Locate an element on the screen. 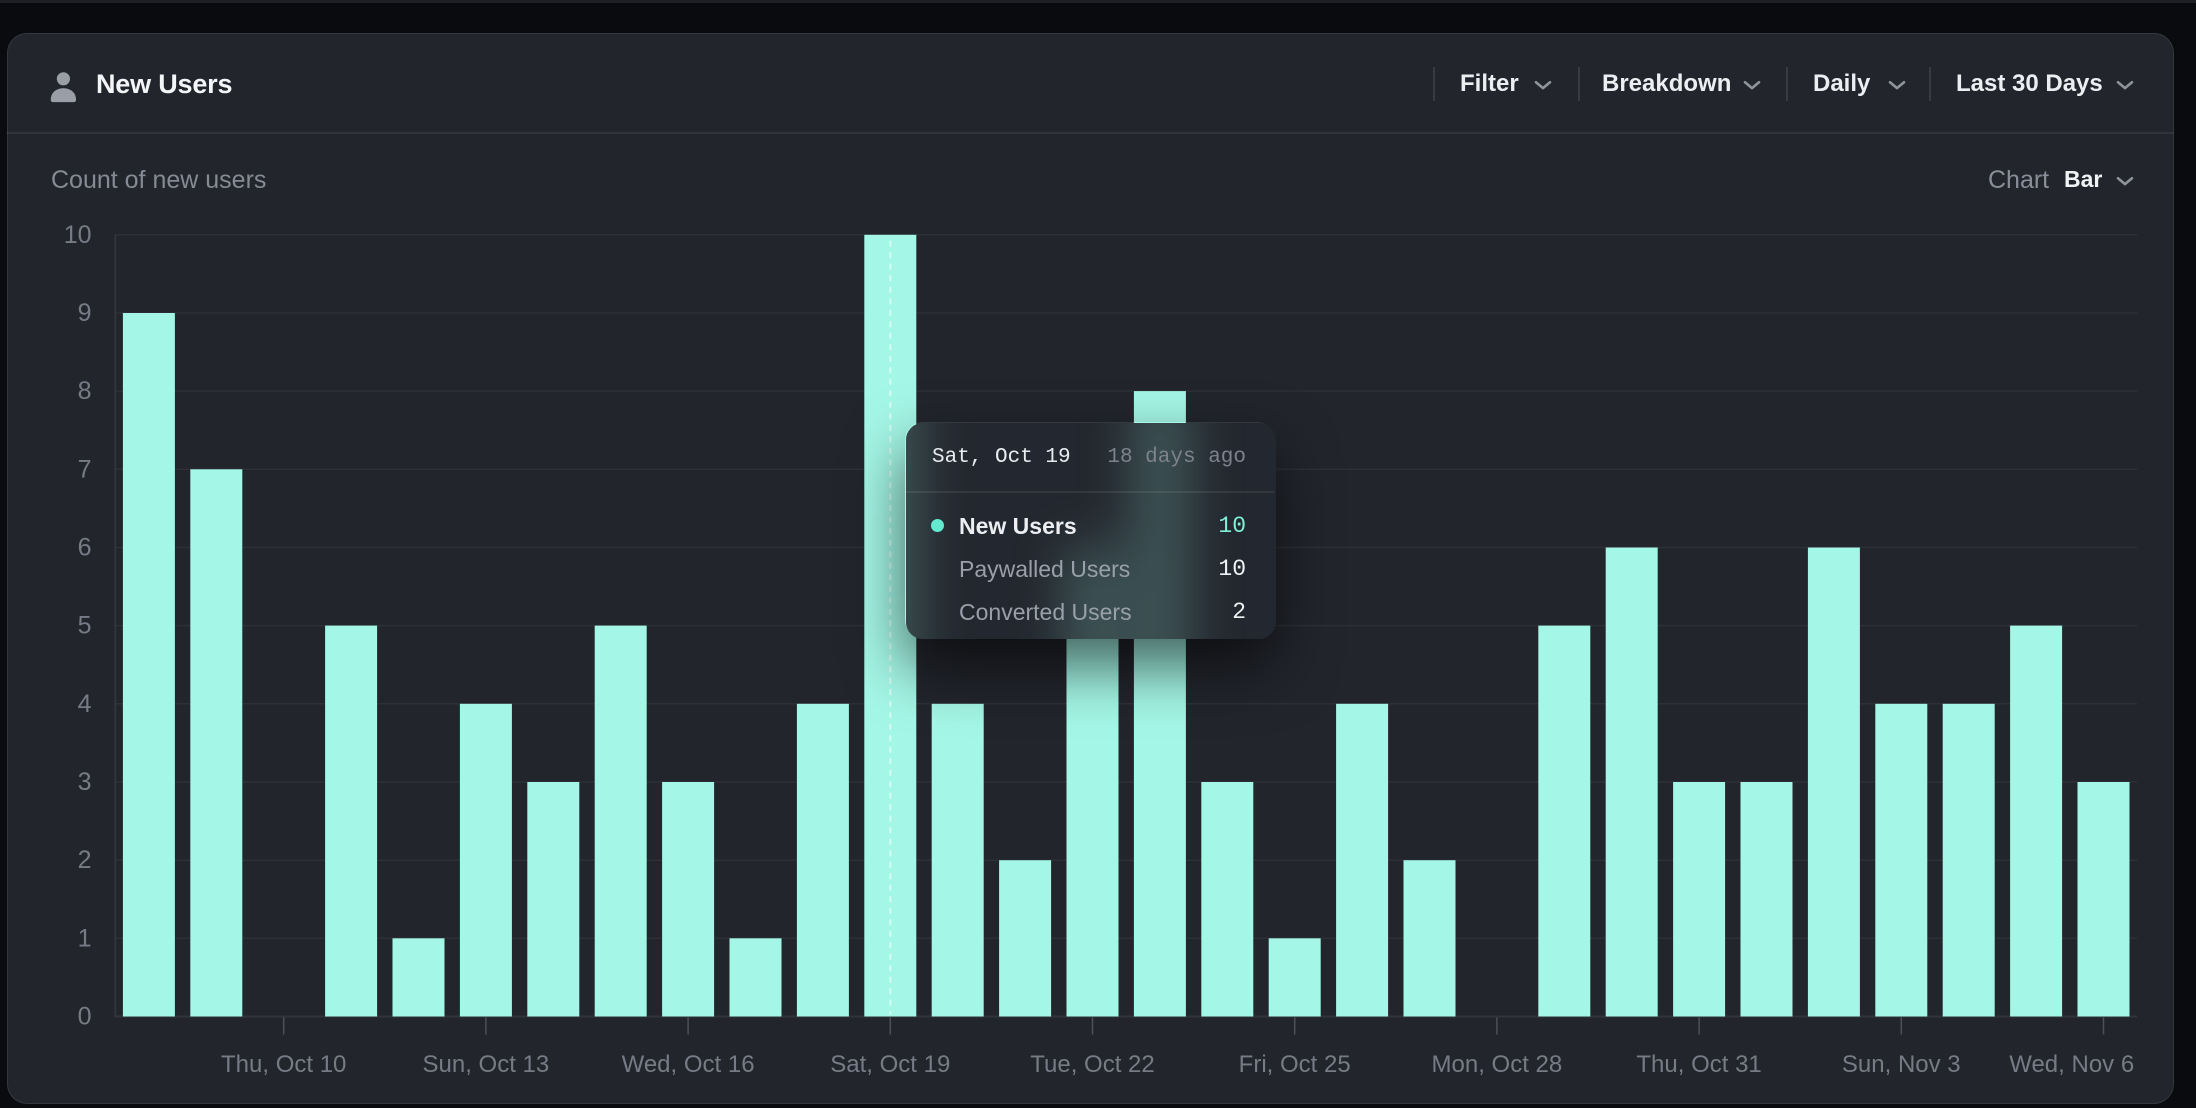  svg-text: 8 is located at coordinates (85, 391).